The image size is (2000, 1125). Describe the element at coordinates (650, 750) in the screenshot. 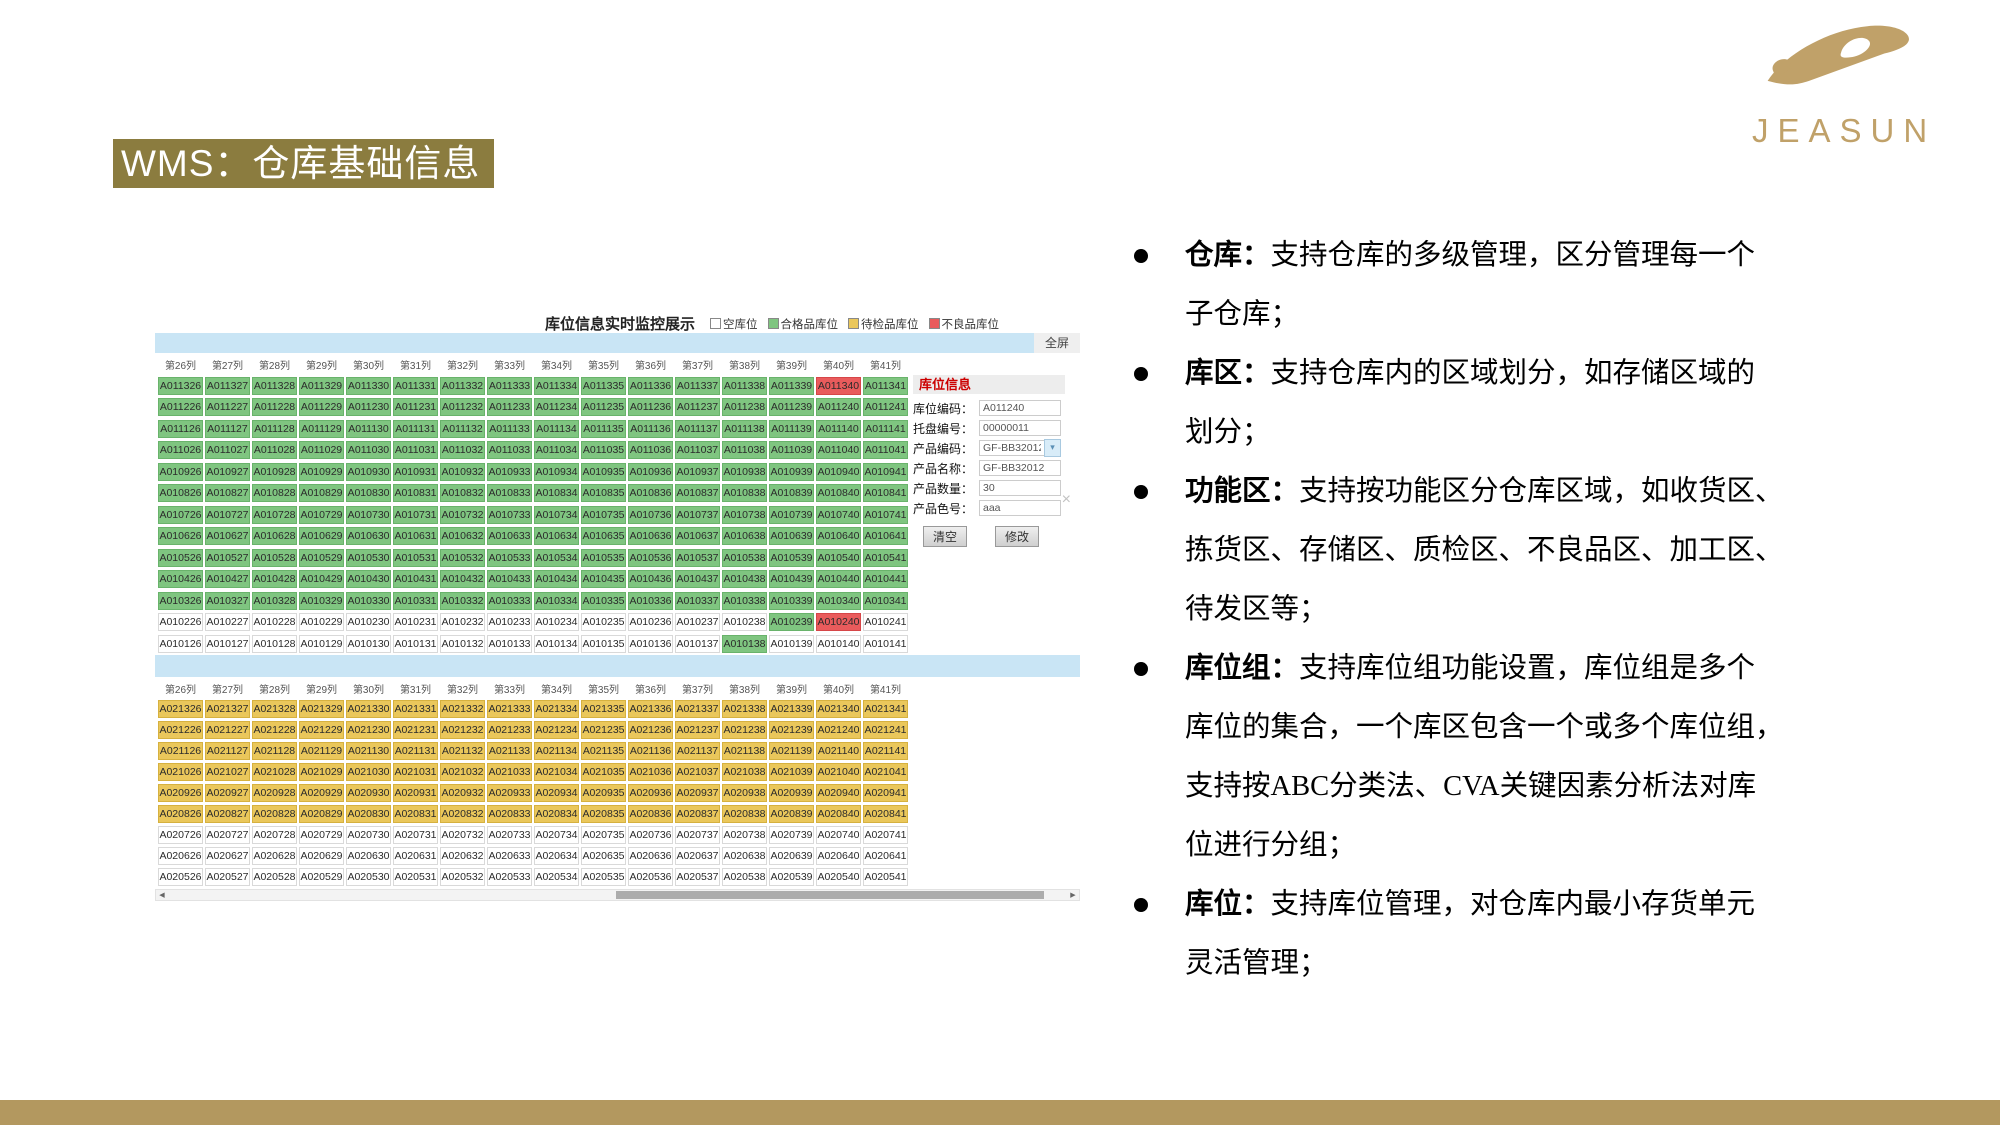

I see `location-cell: A021136` at that location.